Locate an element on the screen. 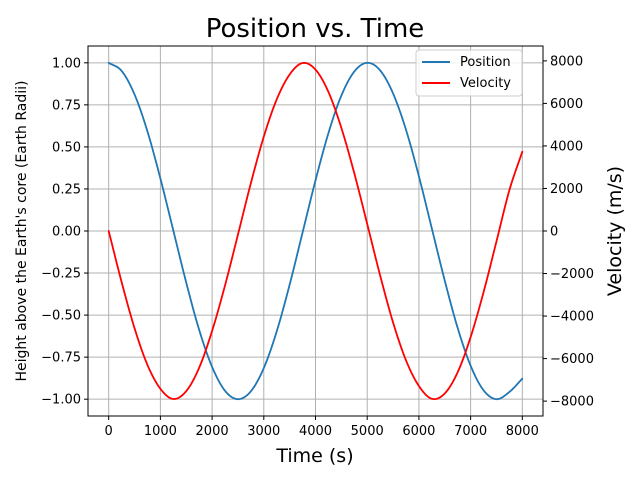 This screenshot has height=480, width=640. x-tick-label: 7000 is located at coordinates (470, 431).